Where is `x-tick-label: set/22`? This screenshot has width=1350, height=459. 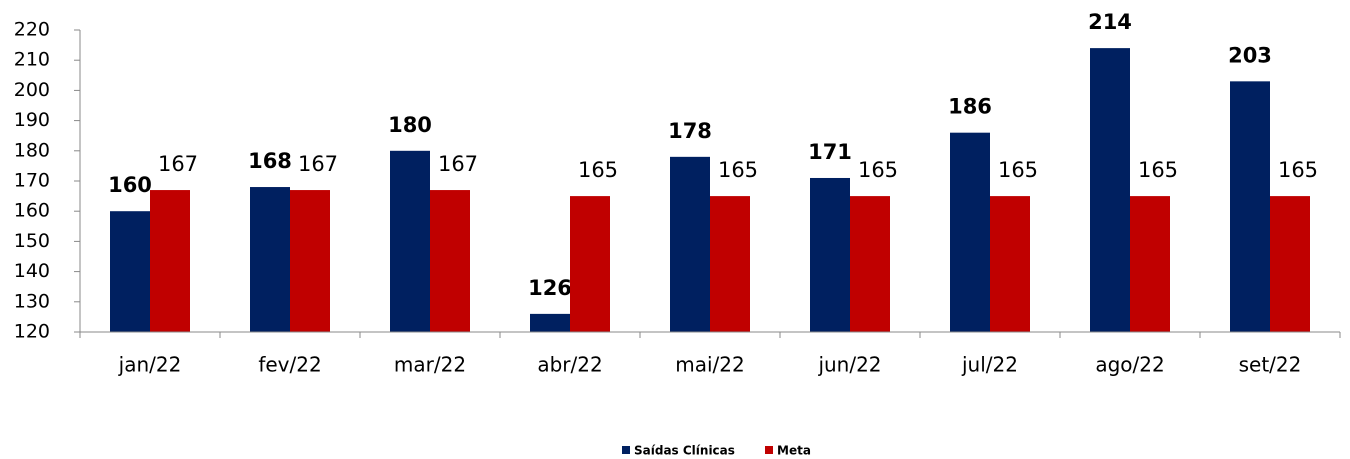
x-tick-label: set/22 is located at coordinates (1270, 365).